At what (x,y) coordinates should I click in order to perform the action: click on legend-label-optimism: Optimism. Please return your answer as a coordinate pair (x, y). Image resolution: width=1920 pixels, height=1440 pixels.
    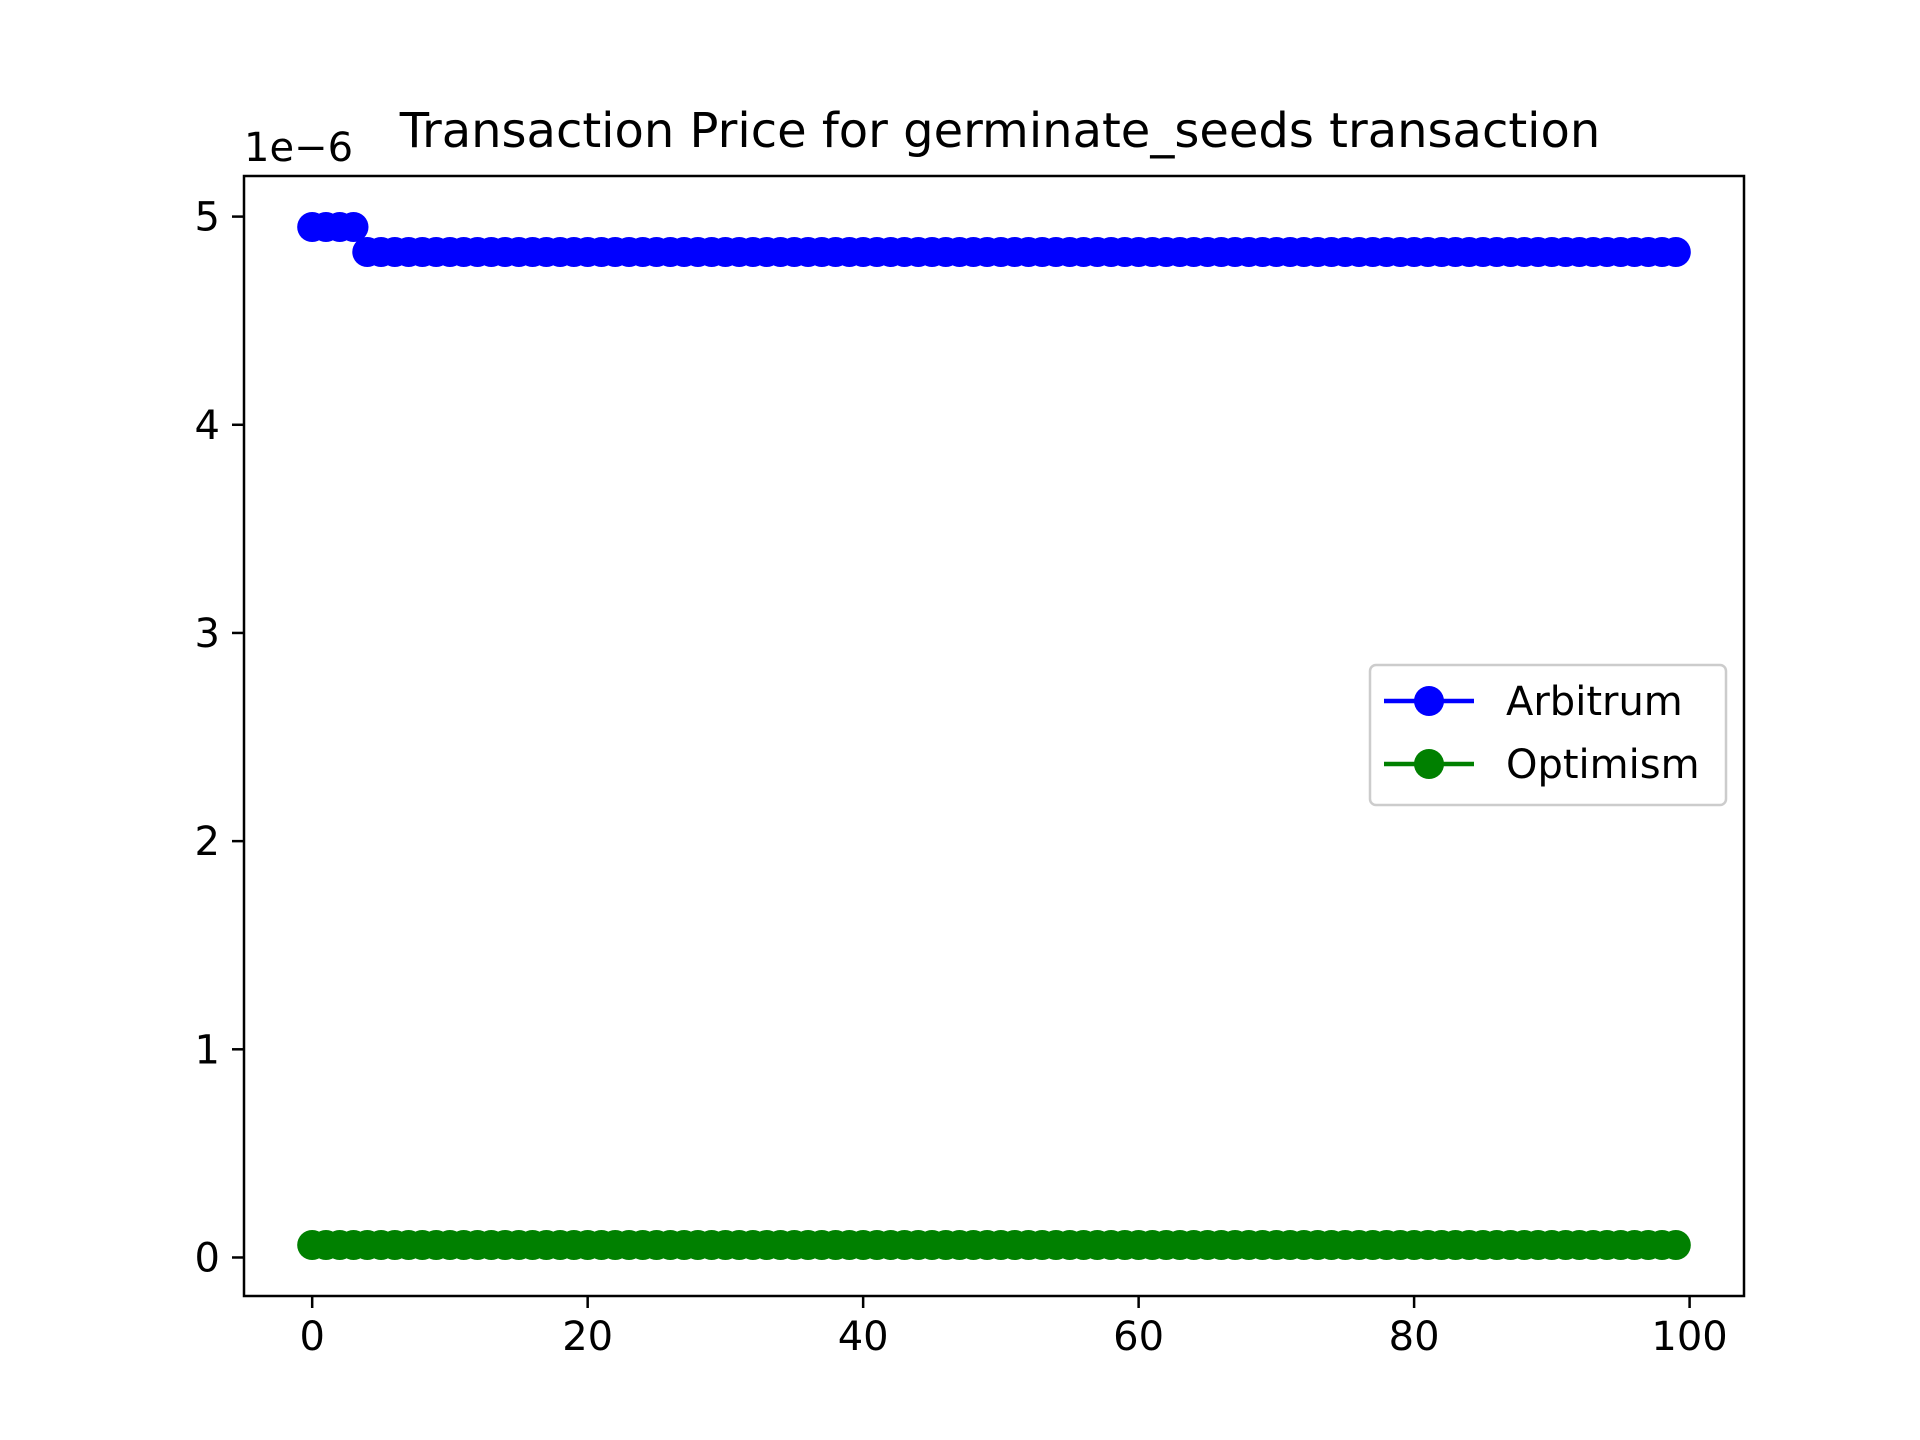
    Looking at the image, I should click on (1603, 765).